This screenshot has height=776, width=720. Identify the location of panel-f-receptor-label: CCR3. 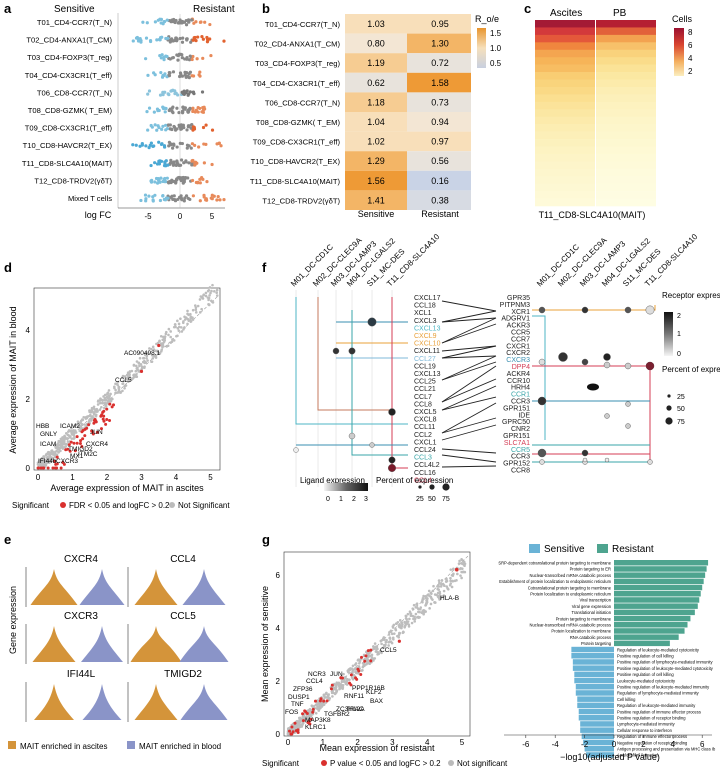
(520, 402).